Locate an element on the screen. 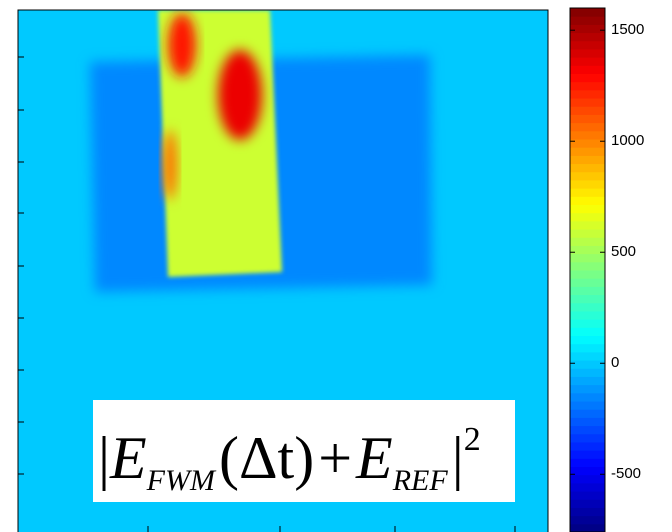  colorbar-frame is located at coordinates (587, 269).